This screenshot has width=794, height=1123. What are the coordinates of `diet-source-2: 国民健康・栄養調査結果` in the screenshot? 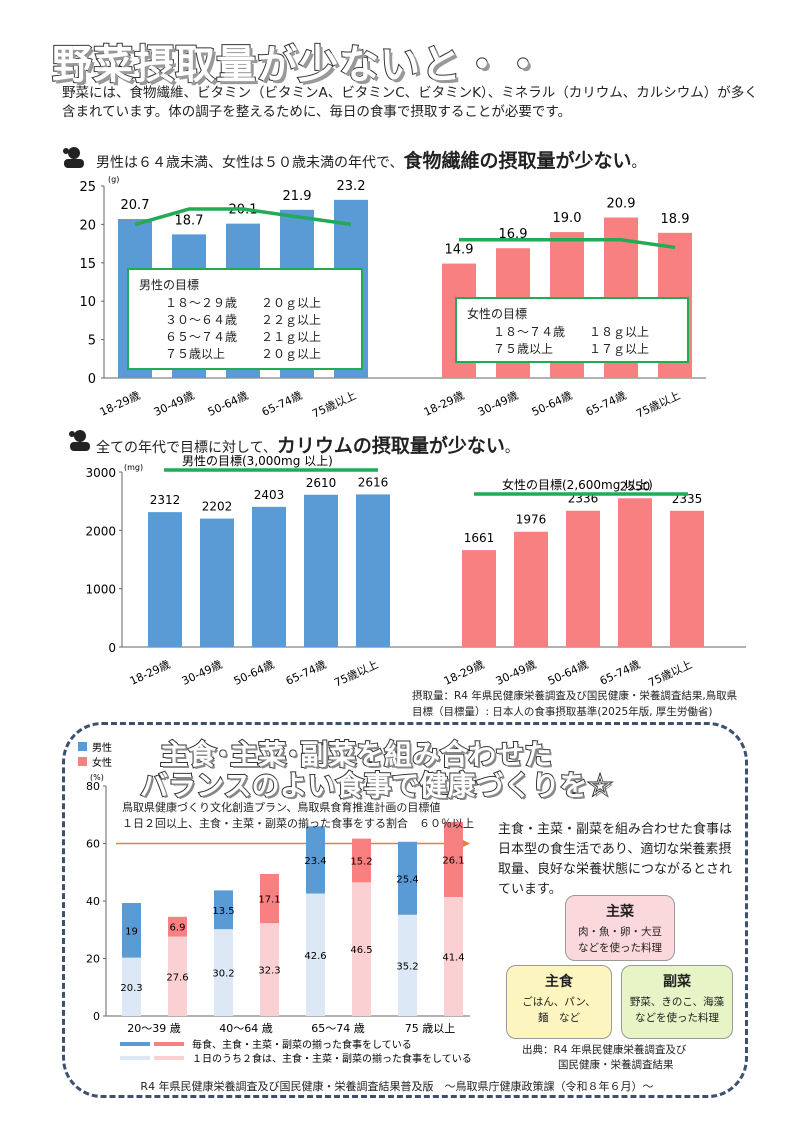 It's located at (616, 1065).